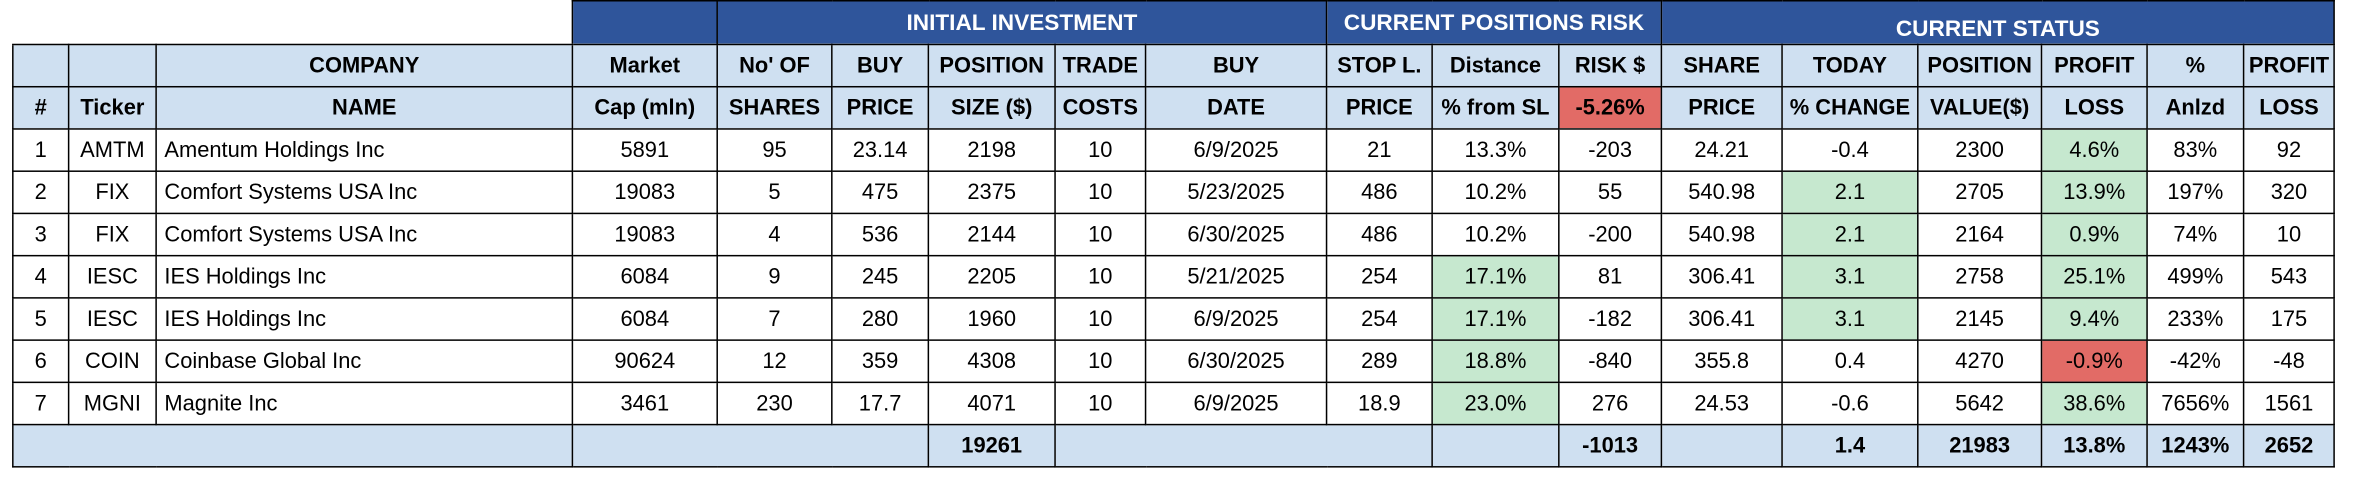 The width and height of the screenshot is (2362, 484). What do you see at coordinates (774, 403) in the screenshot?
I see `cell-shares: 230` at bounding box center [774, 403].